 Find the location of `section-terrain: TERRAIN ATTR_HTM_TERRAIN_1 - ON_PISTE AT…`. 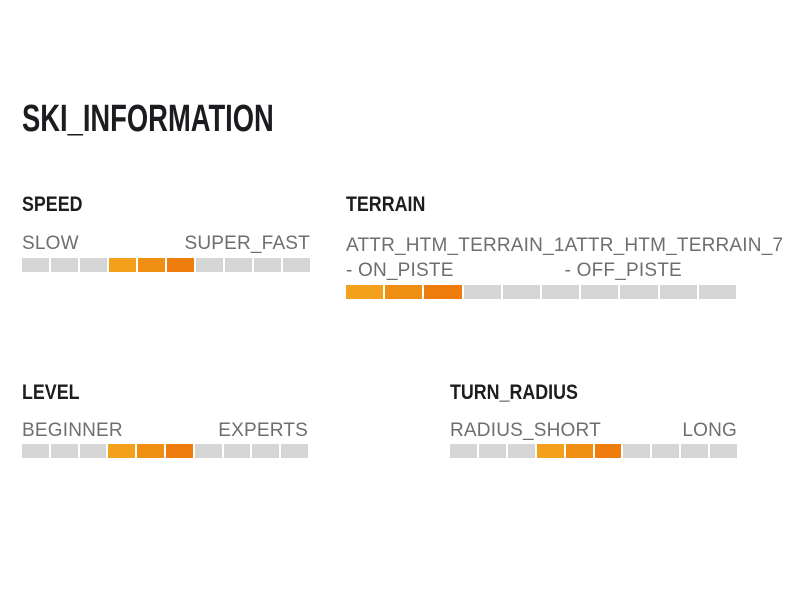

section-terrain: TERRAIN ATTR_HTM_TERRAIN_1 - ON_PISTE AT… is located at coordinates (564, 246).